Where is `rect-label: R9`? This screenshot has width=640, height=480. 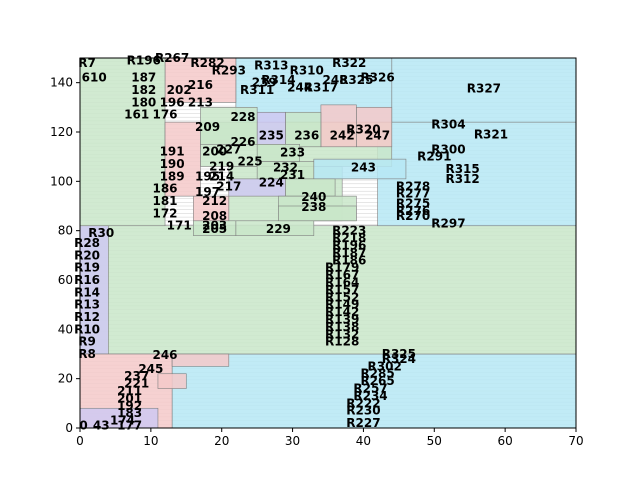
rect-label: R9 is located at coordinates (87, 342).